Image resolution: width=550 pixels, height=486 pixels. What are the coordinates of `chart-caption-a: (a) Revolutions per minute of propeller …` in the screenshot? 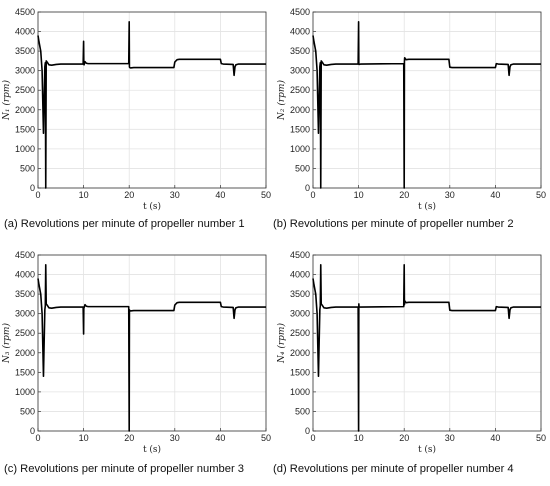 It's located at (124, 224).